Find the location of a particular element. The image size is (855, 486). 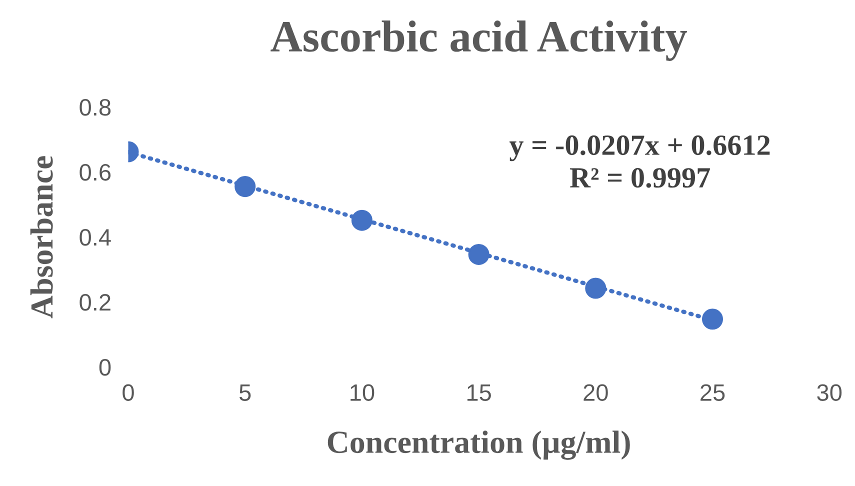

x-tick-label: 15 is located at coordinates (479, 392).